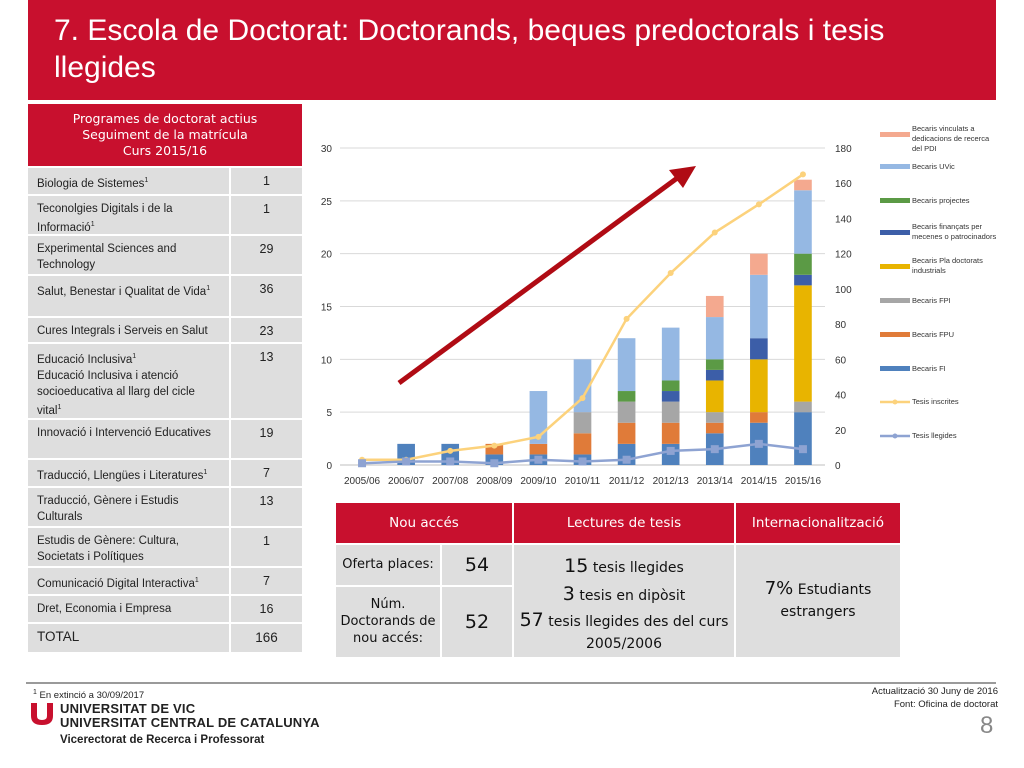 The width and height of the screenshot is (1024, 768). What do you see at coordinates (129, 609) in the screenshot?
I see `program-name: Dret, Economia i Empresa` at bounding box center [129, 609].